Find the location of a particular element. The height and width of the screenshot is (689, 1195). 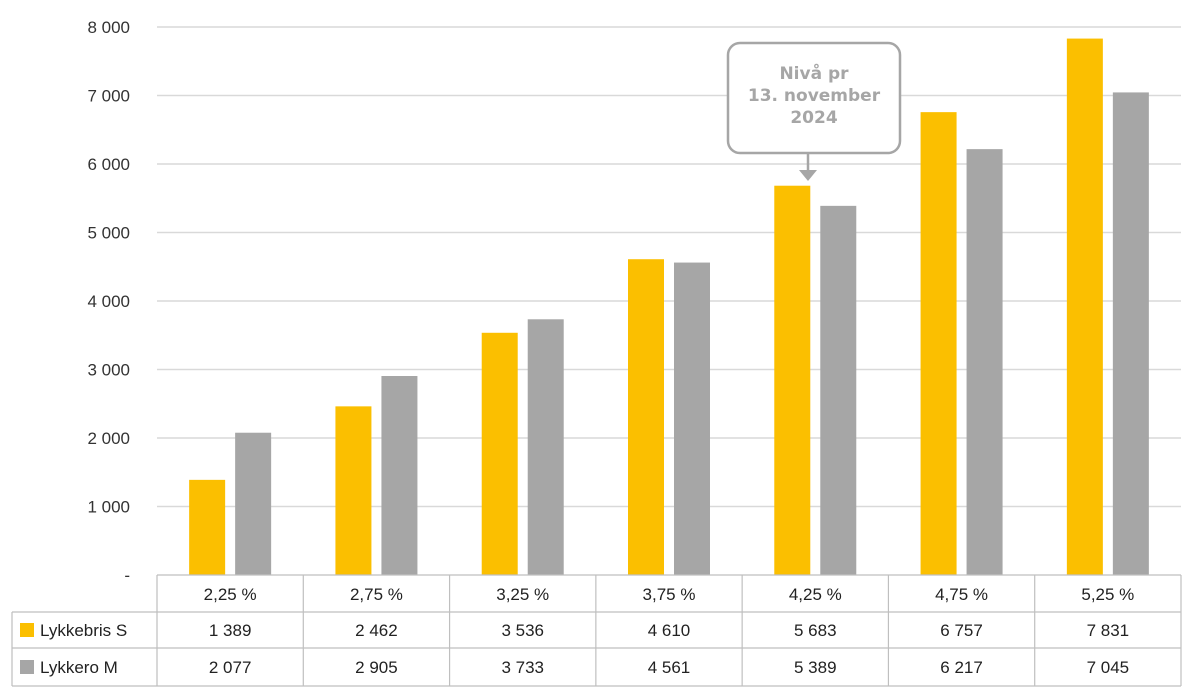

y-tick-label: 3 000 is located at coordinates (108, 370).